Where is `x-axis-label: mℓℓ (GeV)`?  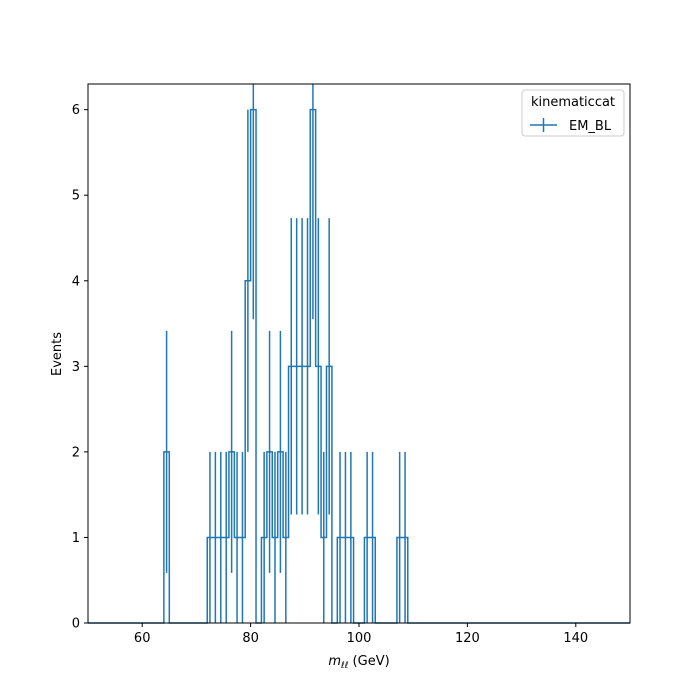 x-axis-label: mℓℓ (GeV) is located at coordinates (358, 662).